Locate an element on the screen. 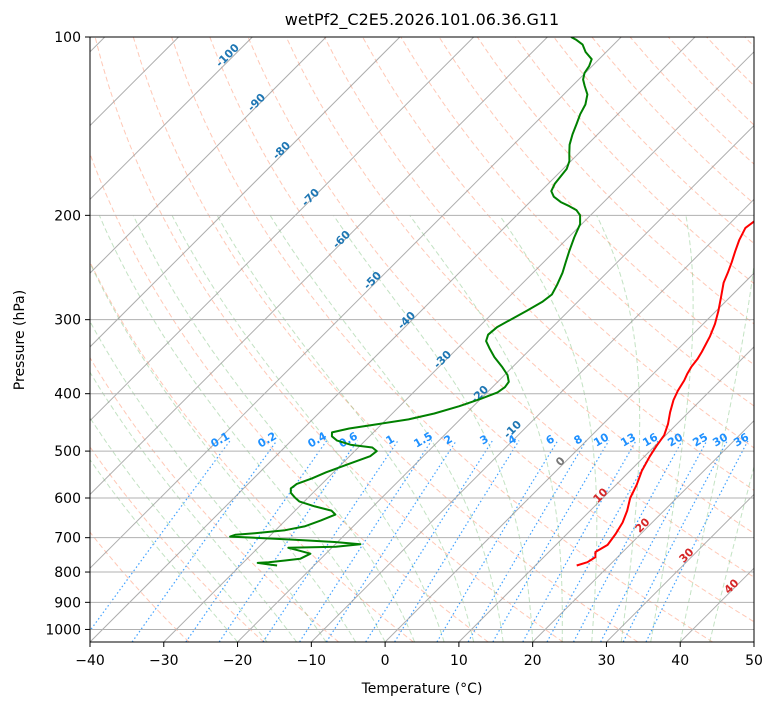  y-tick-label: 800 is located at coordinates (67, 573).